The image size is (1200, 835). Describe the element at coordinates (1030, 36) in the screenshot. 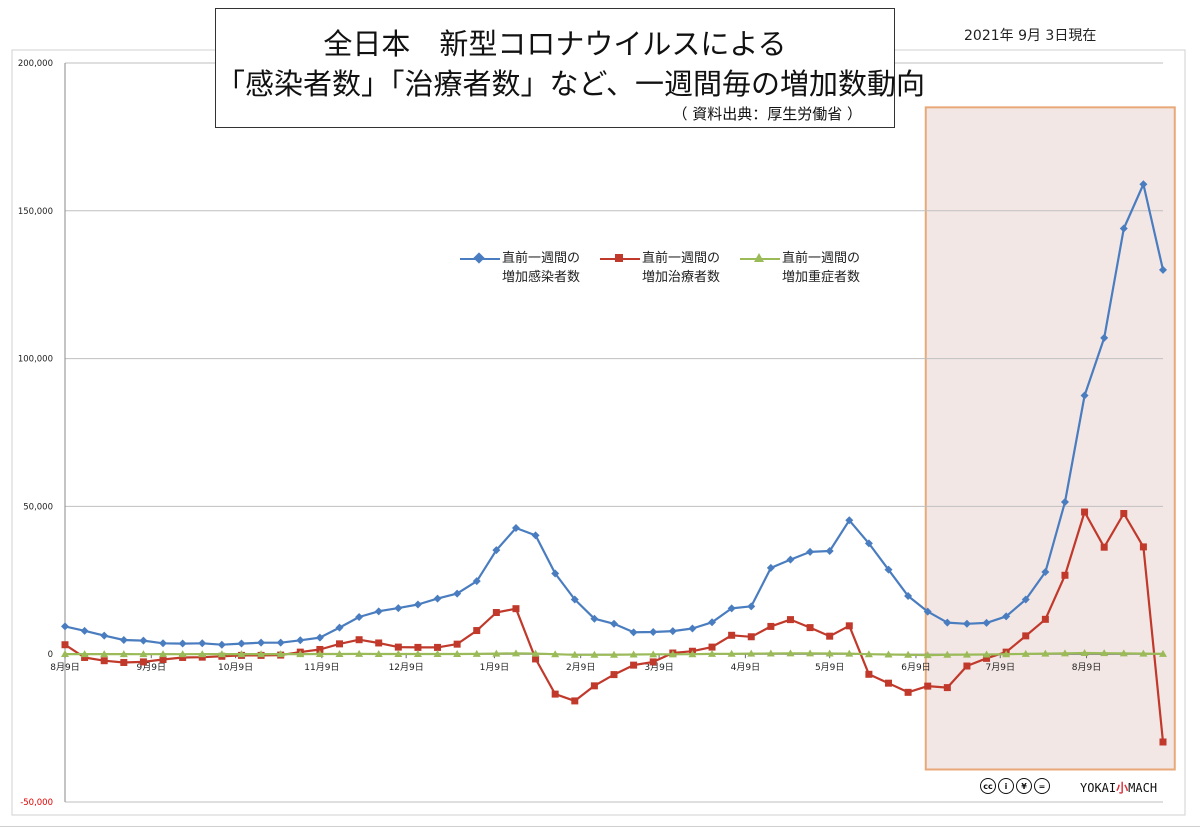

I see `as-of-date: 2021年 9月 3日現在` at that location.